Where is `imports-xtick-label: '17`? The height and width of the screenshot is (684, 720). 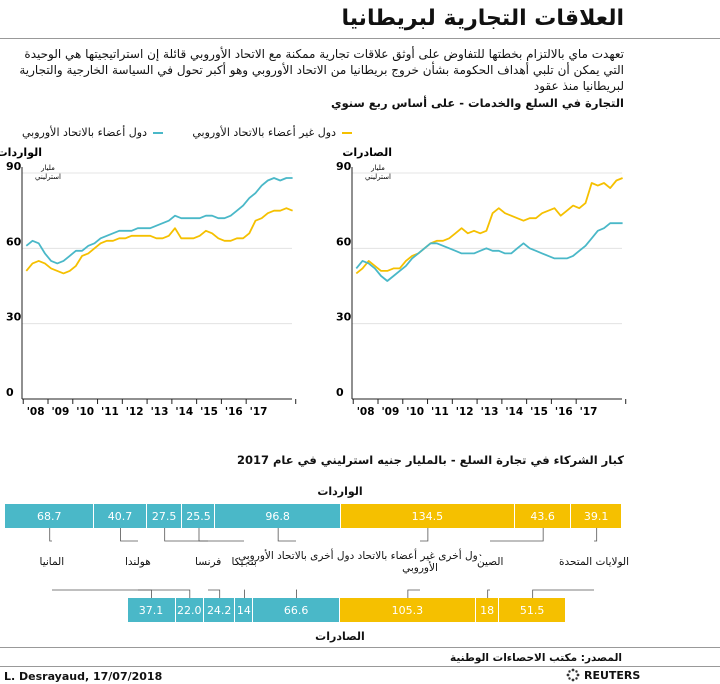
imports-xtick-label: '17 is located at coordinates (259, 412).